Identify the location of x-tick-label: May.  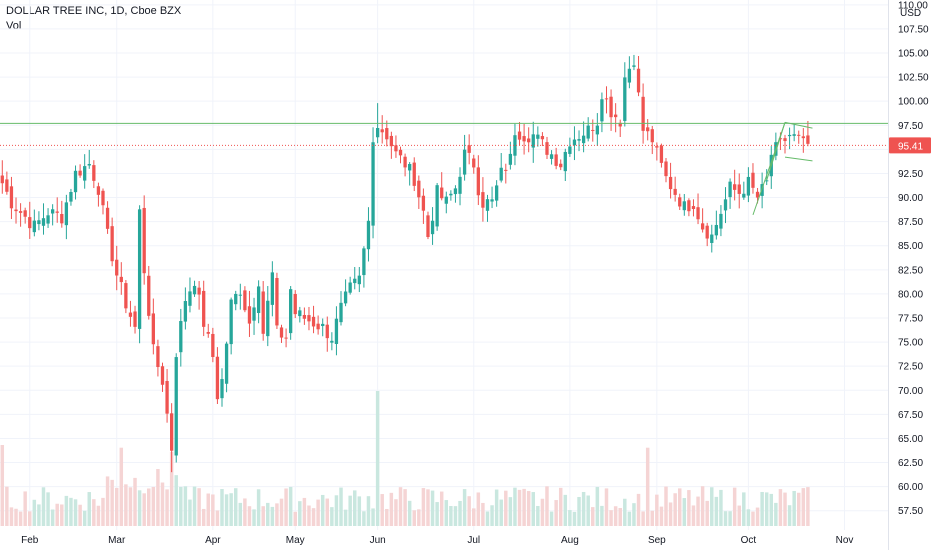
(295, 540).